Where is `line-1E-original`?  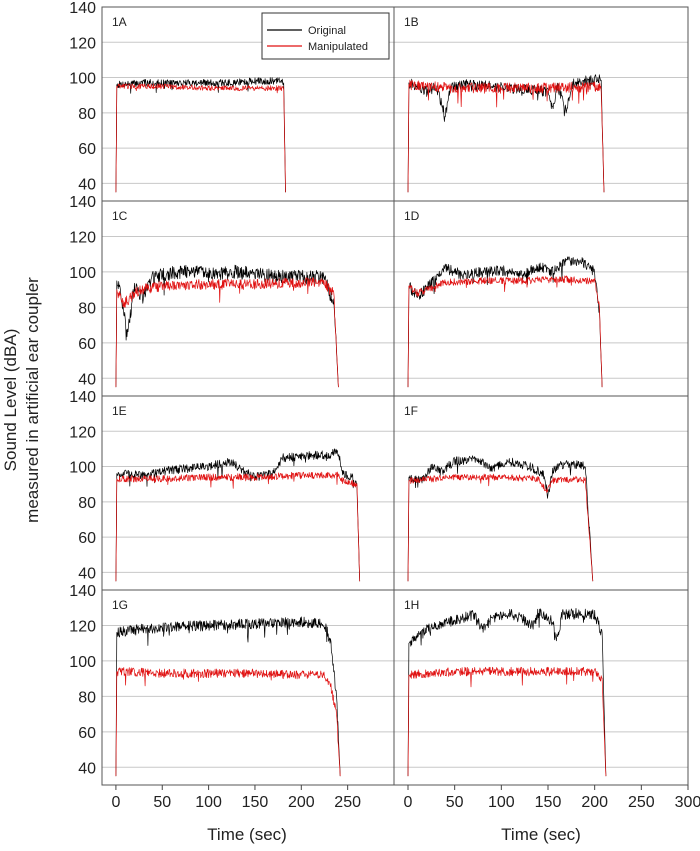
line-1E-original is located at coordinates (238, 515).